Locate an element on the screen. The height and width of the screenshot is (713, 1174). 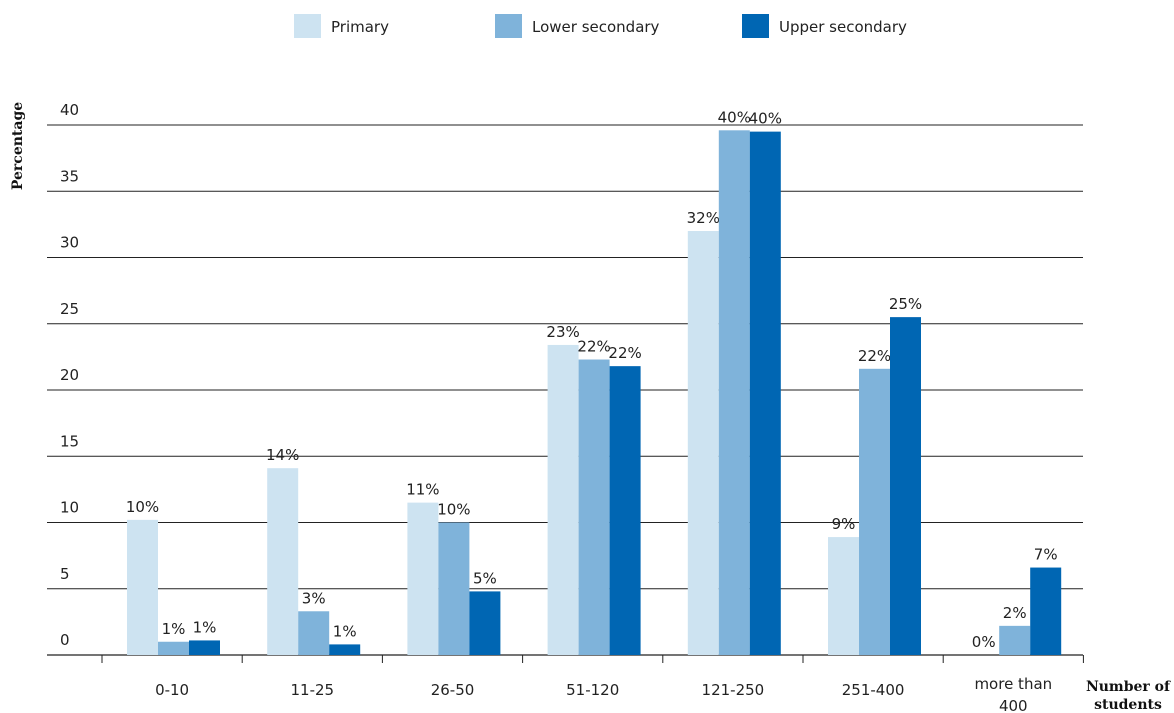
data-label: 5% is located at coordinates (485, 578).